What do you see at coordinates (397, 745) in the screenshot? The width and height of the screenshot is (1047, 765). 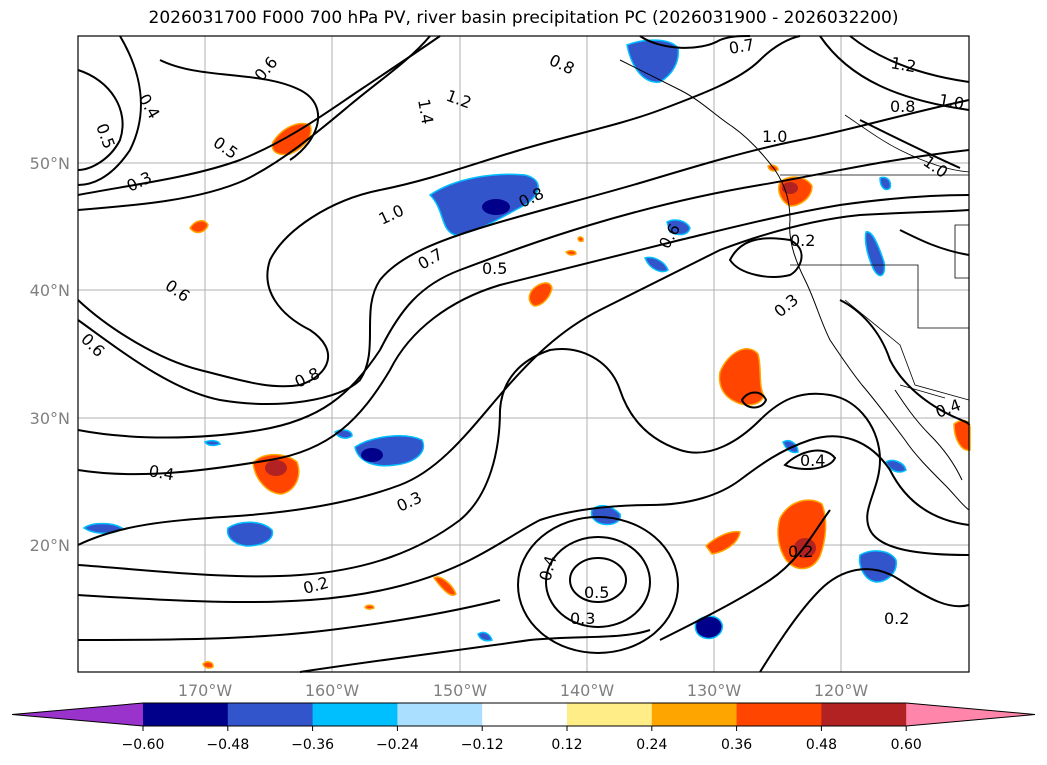 I see `colorbar-tick-label: −0.24` at bounding box center [397, 745].